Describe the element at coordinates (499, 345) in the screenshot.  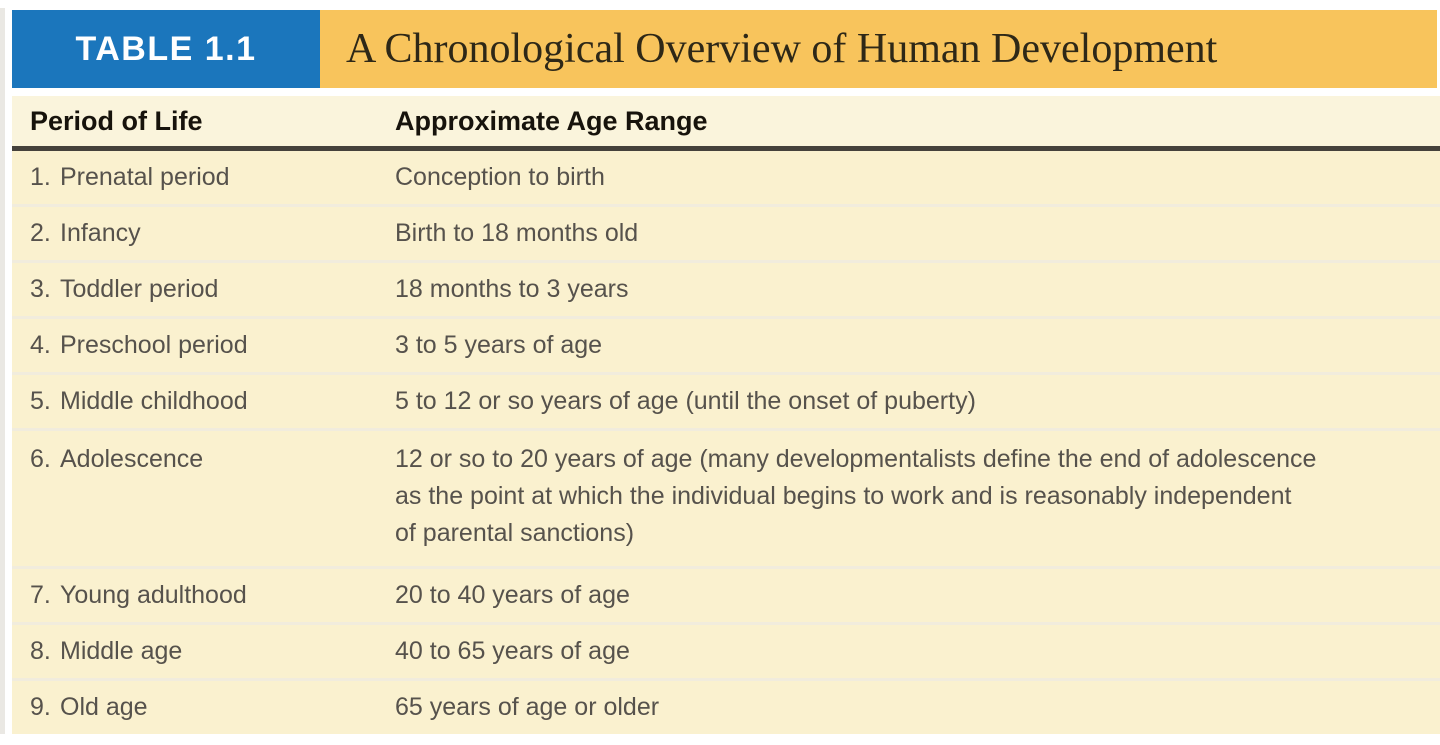
I see `age-range-text: 3 to 5 years of age` at that location.